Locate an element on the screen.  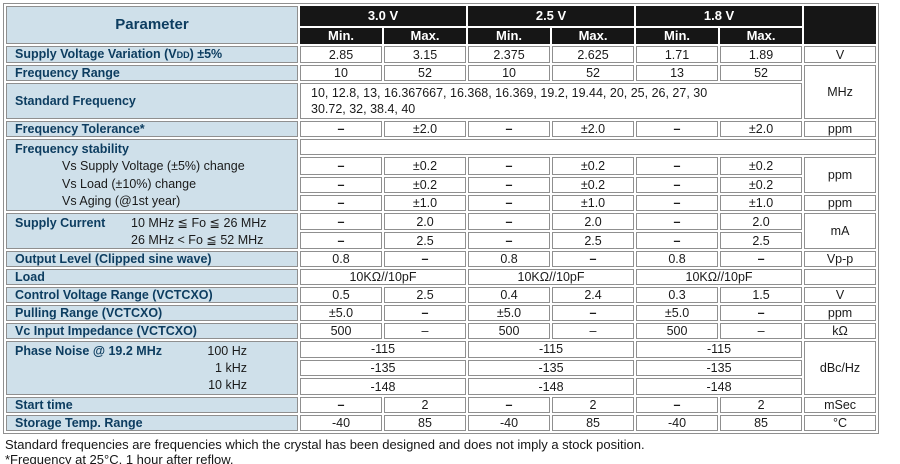
header-row-minmax: Min. Max. Min. Max. Min. Max. is located at coordinates (441, 36).